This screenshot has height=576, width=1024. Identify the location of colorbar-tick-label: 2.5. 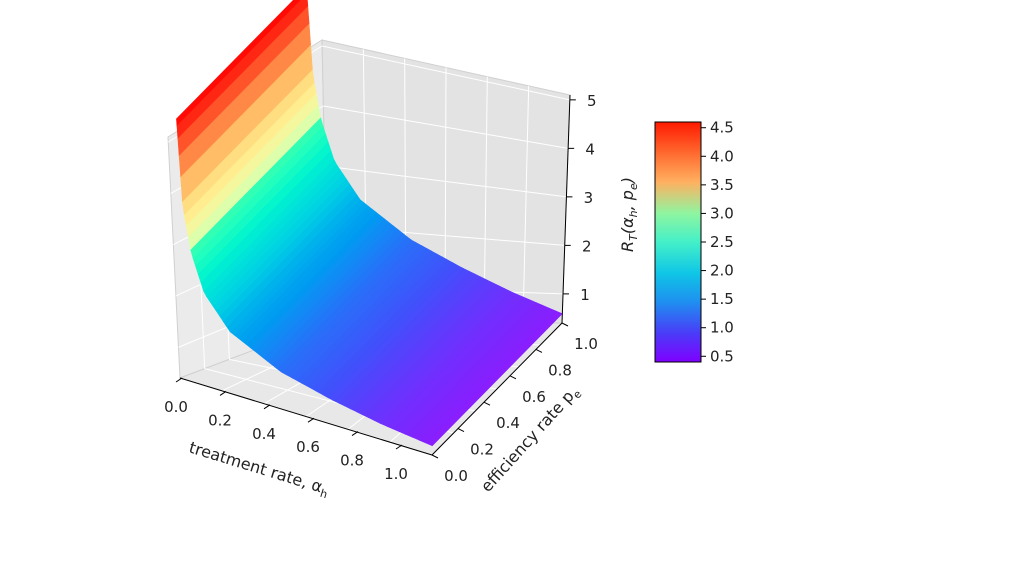
(722, 242).